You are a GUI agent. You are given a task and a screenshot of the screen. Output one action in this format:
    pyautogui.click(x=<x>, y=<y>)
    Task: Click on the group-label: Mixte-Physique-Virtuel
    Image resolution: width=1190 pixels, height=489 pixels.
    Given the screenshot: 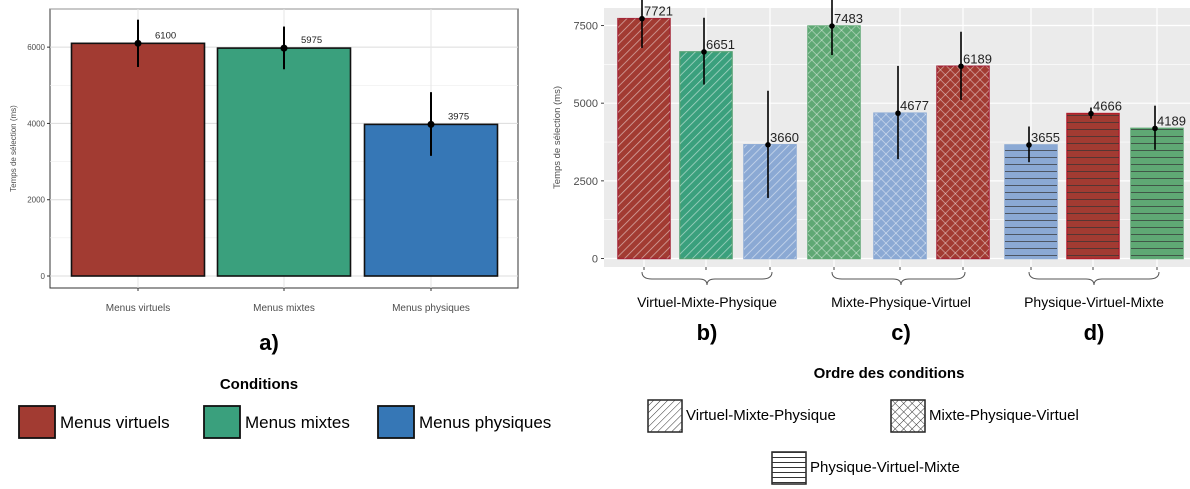 What is the action you would take?
    pyautogui.click(x=901, y=302)
    